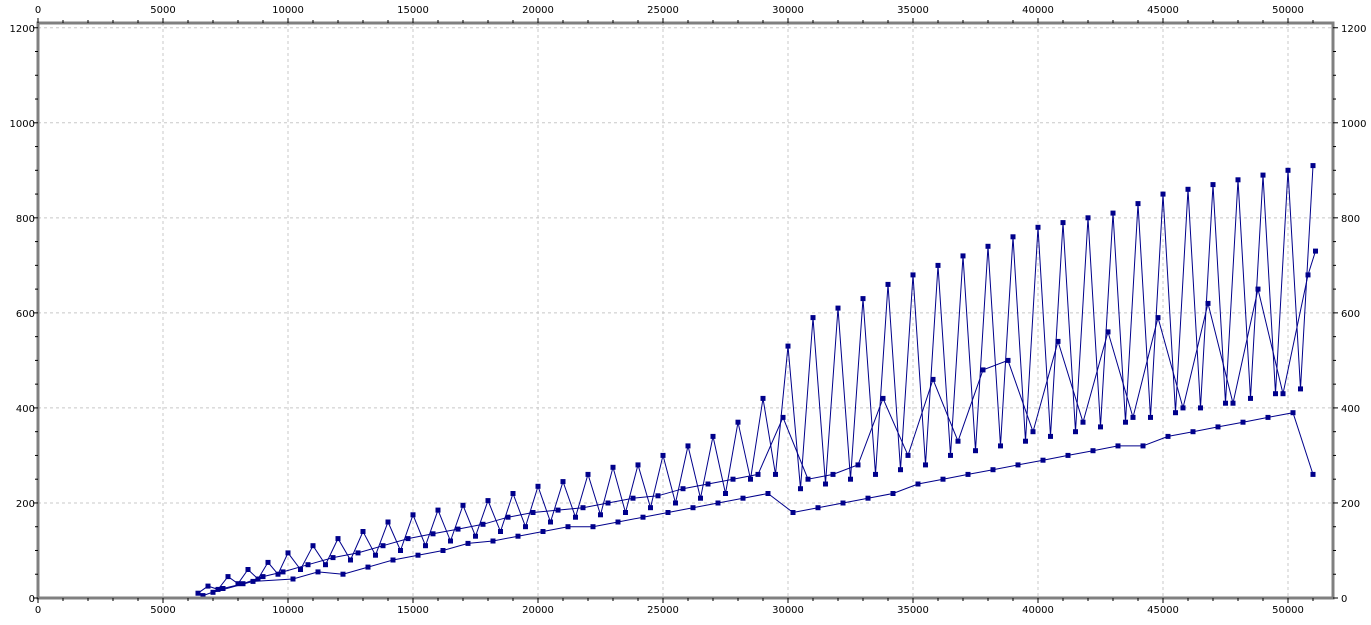 Image resolution: width=1371 pixels, height=625 pixels. I want to click on x-tick-label-top: 15000, so click(413, 10).